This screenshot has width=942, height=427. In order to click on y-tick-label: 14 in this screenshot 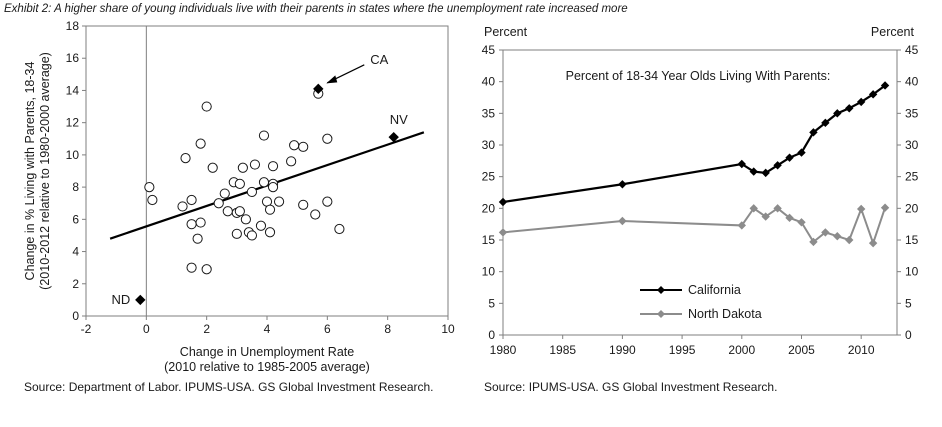, I will do `click(73, 90)`.